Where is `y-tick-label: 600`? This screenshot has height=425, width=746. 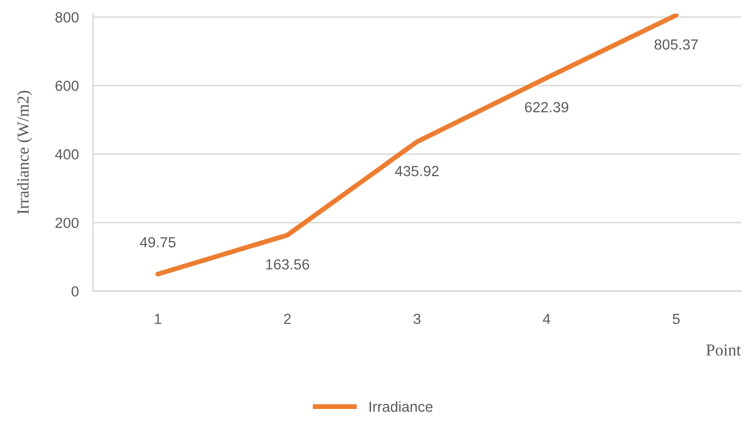
y-tick-label: 600 is located at coordinates (67, 85).